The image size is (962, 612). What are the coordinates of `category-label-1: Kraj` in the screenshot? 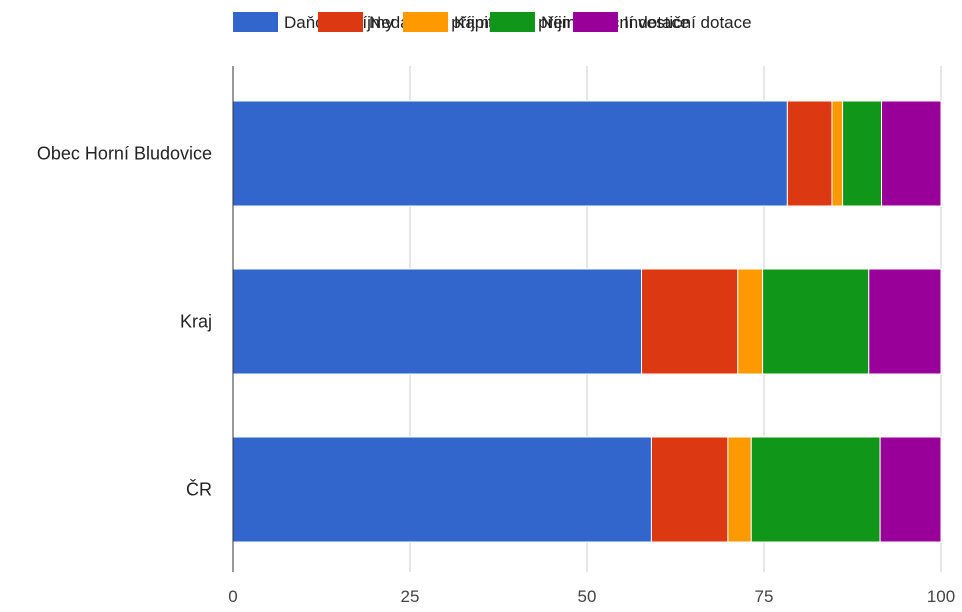 It's located at (196, 322).